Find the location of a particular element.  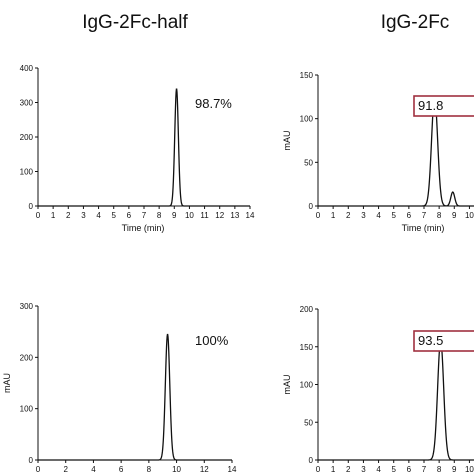

panel-1-xtick-label-5: 5 is located at coordinates (113, 215).